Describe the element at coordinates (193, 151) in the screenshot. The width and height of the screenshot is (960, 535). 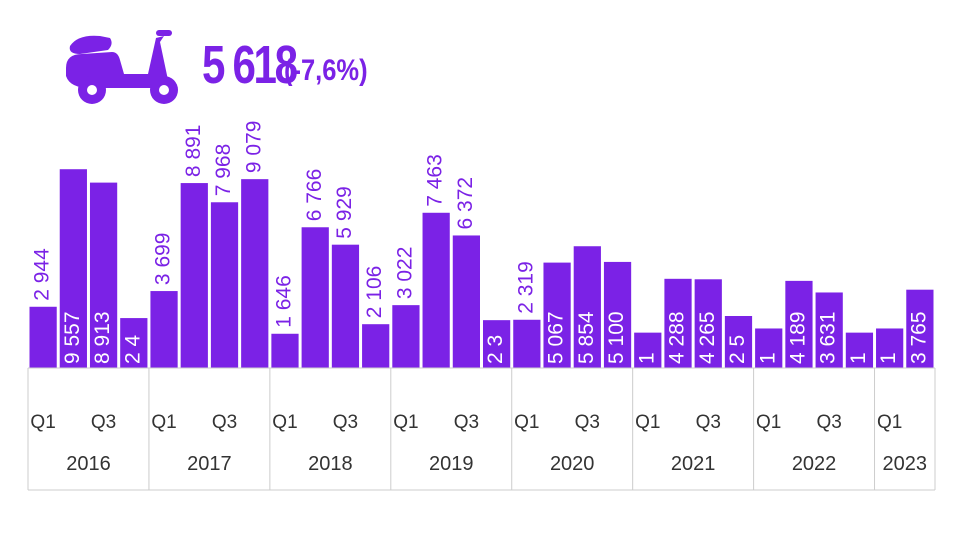
I see `data-label: 8 891` at that location.